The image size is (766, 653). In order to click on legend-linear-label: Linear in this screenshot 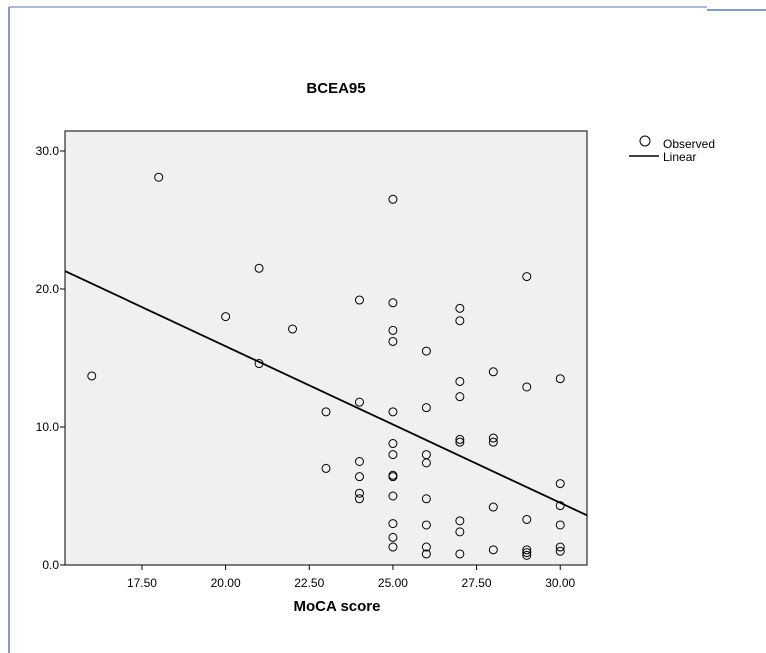, I will do `click(679, 157)`.